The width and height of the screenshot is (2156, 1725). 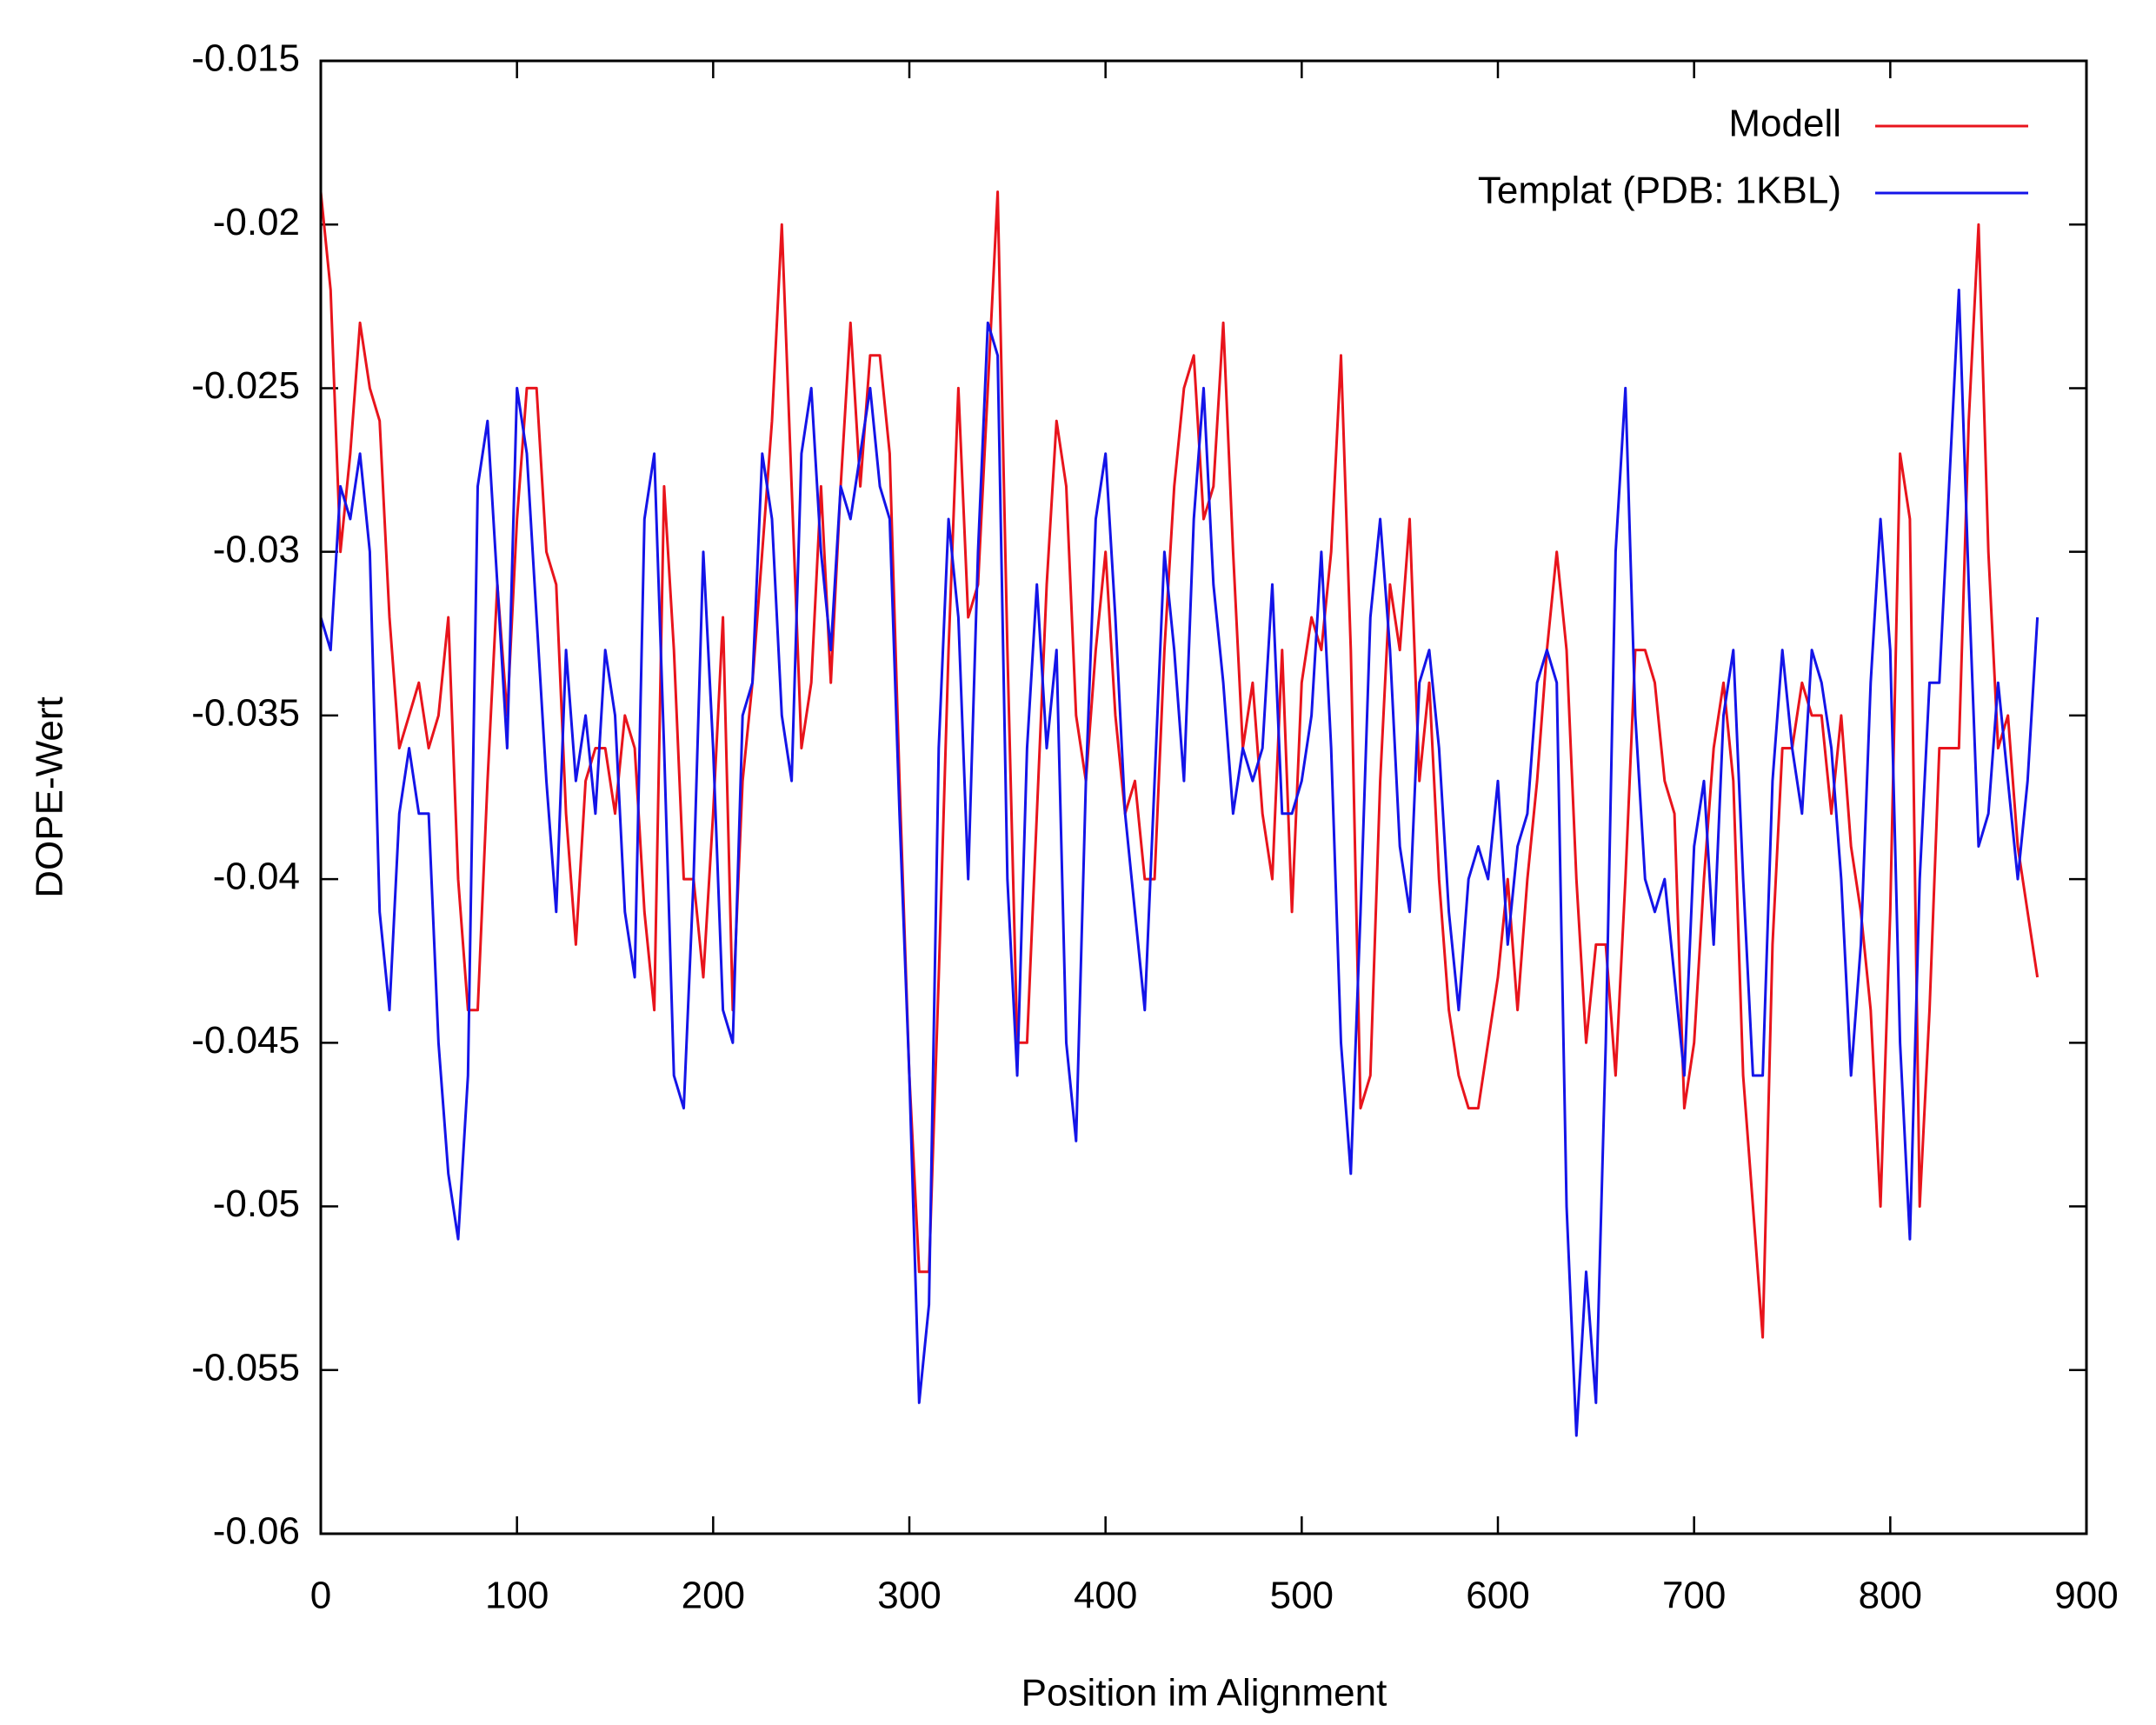 I want to click on y-tick-label: -0.04, so click(x=256, y=877).